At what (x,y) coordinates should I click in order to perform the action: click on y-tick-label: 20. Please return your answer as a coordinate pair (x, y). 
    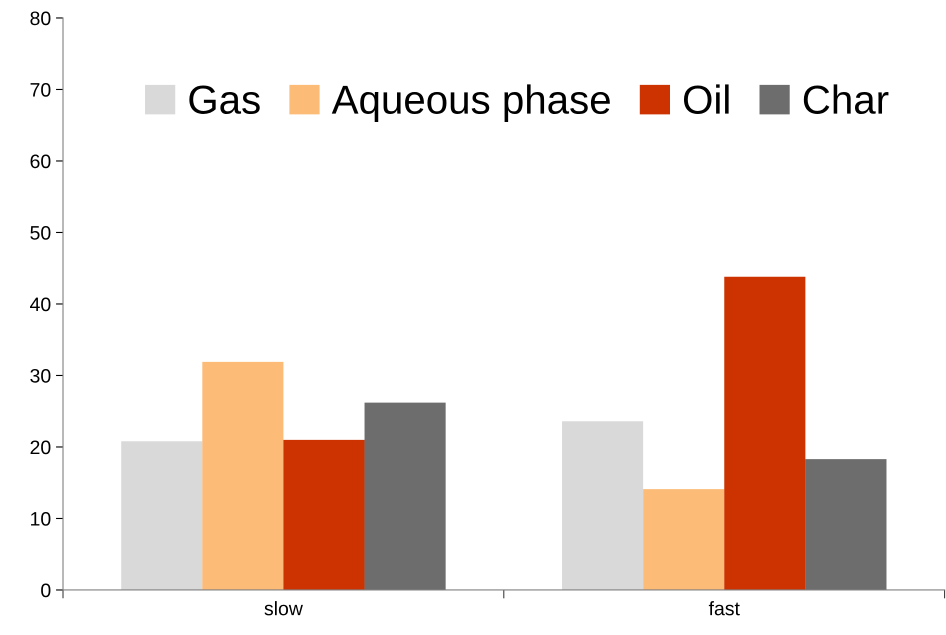
    Looking at the image, I should click on (40, 447).